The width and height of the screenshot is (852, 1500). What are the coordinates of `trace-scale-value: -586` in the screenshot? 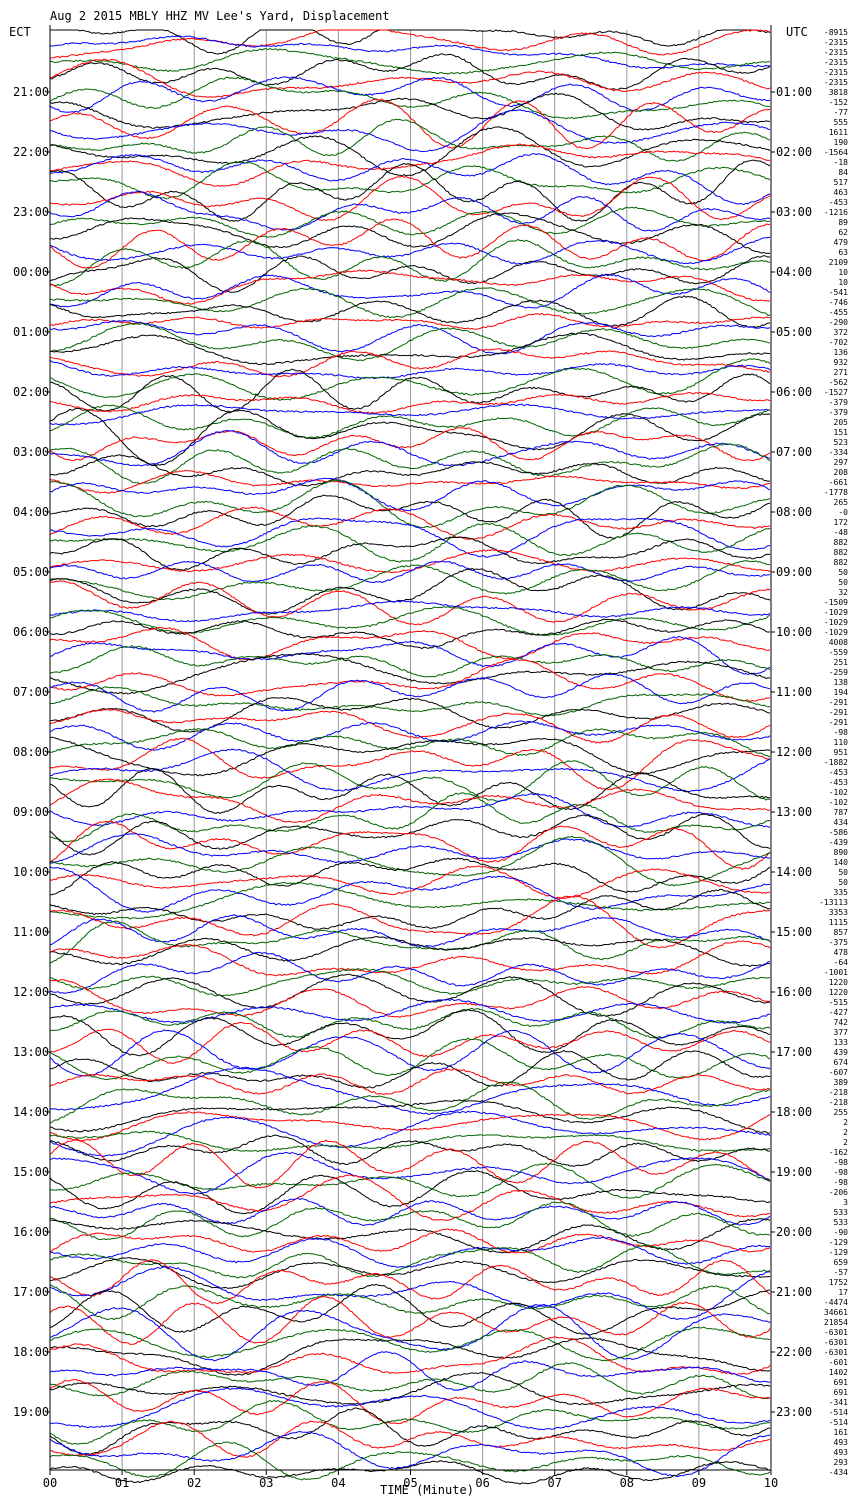 It's located at (838, 832).